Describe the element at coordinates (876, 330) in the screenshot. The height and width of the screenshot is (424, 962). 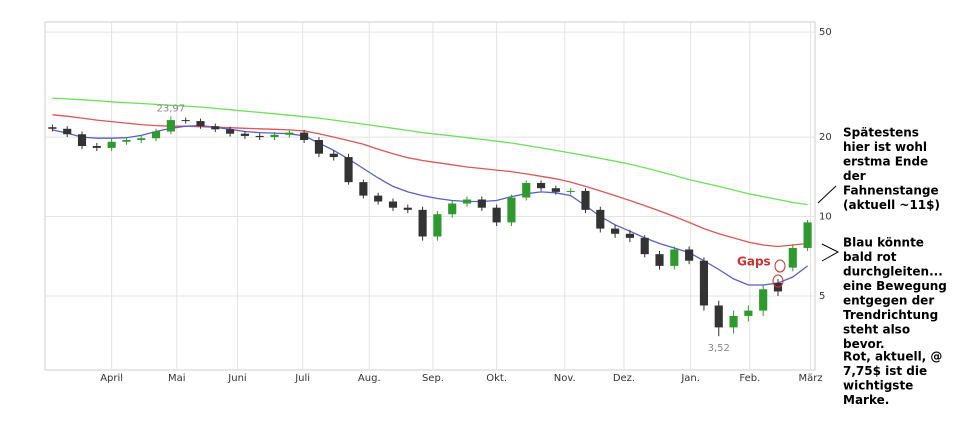
I see `note-line: steht also` at that location.